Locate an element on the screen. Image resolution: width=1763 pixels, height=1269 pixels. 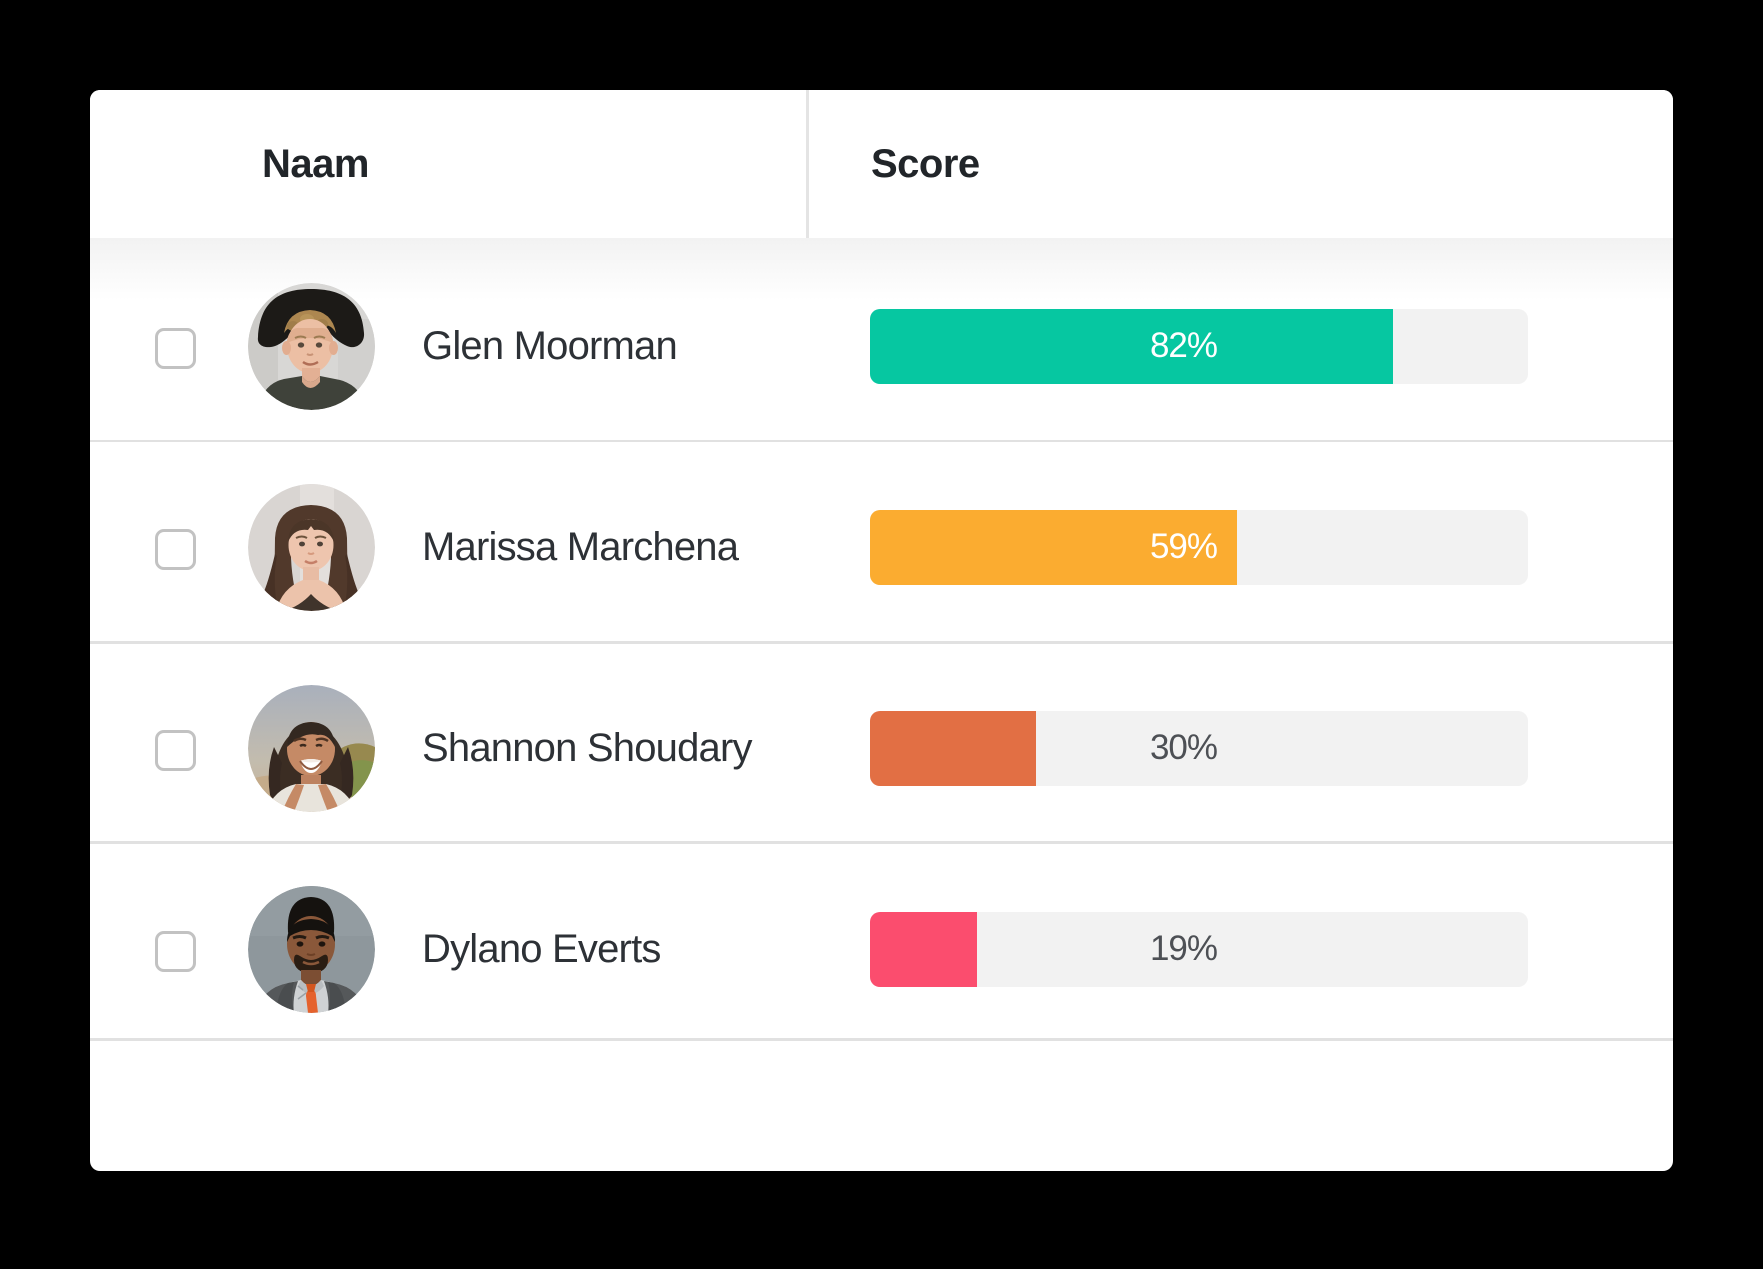
row-name: Marissa Marchena is located at coordinates (580, 546).